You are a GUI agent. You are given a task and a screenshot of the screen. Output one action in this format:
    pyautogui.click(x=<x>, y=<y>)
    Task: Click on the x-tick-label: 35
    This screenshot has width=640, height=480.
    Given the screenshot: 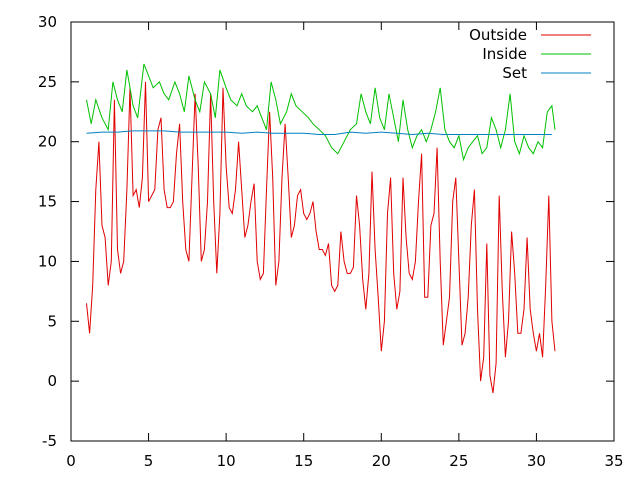 What is the action you would take?
    pyautogui.click(x=613, y=461)
    